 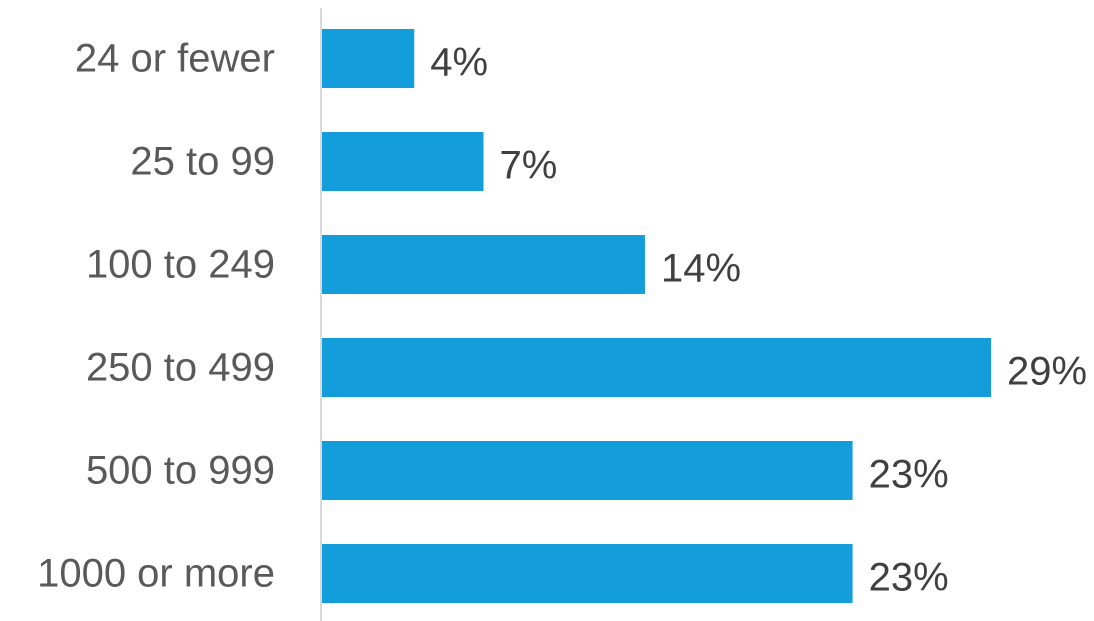 I want to click on data-label: 4%, so click(x=459, y=63).